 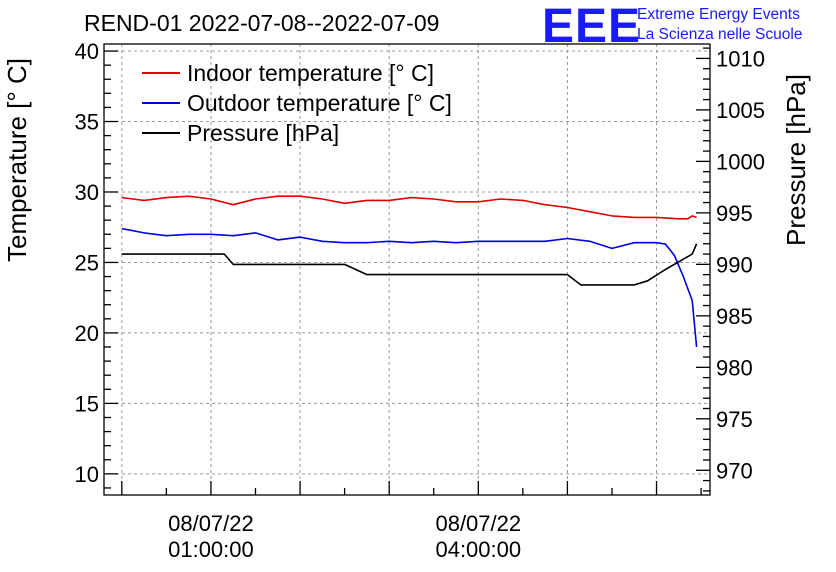 What do you see at coordinates (87, 403) in the screenshot?
I see `y-tick-label-15: 15` at bounding box center [87, 403].